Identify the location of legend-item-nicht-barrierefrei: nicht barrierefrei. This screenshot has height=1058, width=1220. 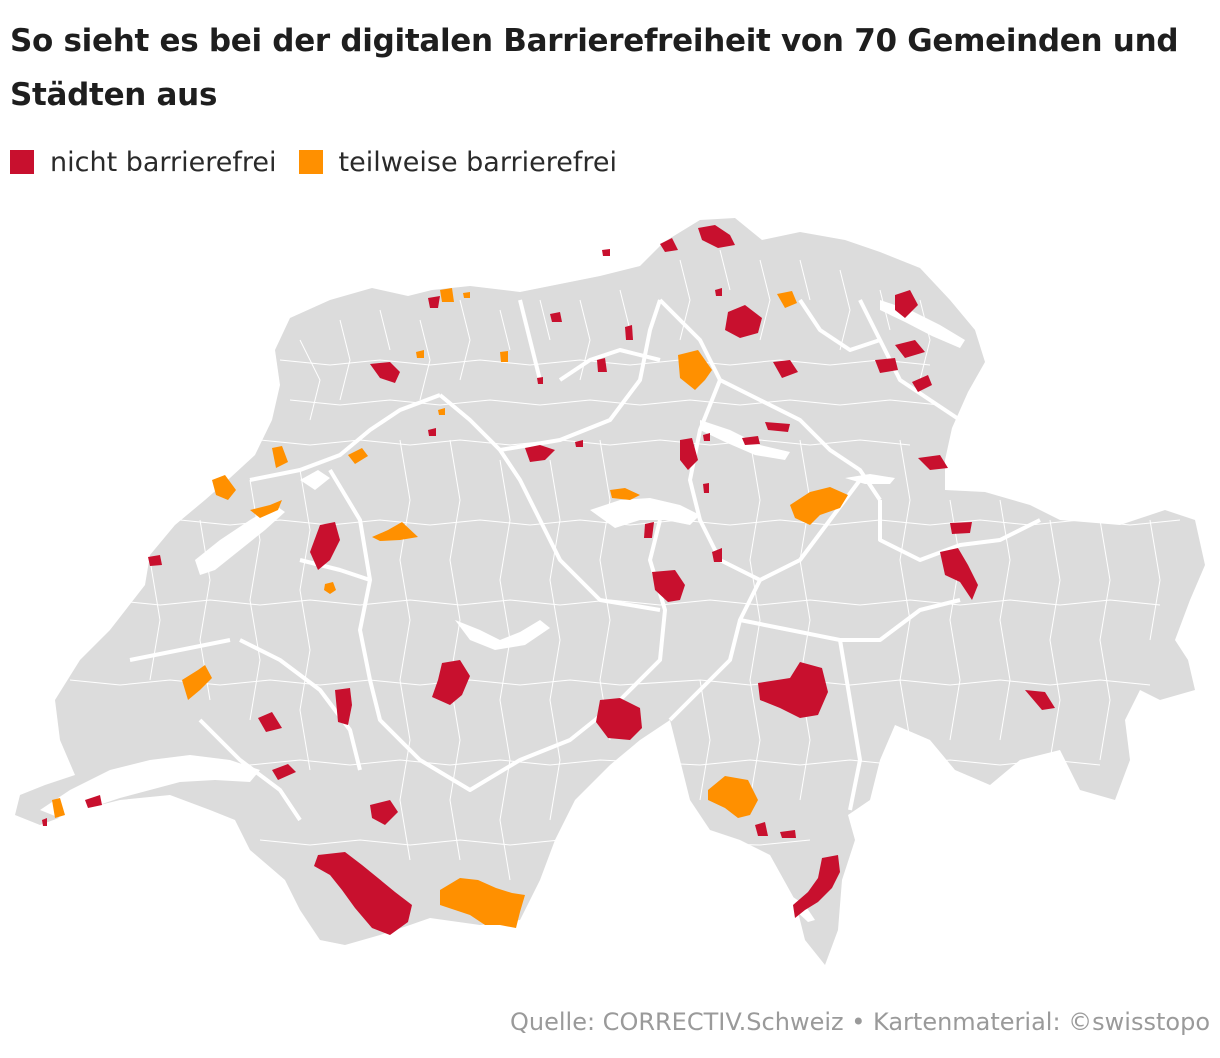
(143, 162).